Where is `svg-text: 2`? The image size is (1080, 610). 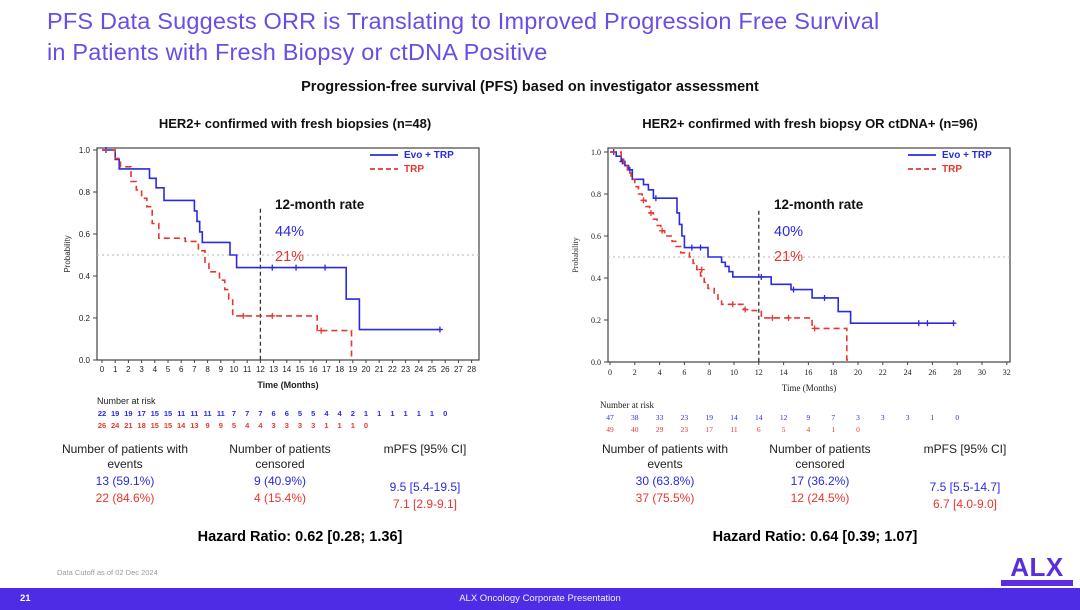
svg-text: 2 is located at coordinates (353, 413).